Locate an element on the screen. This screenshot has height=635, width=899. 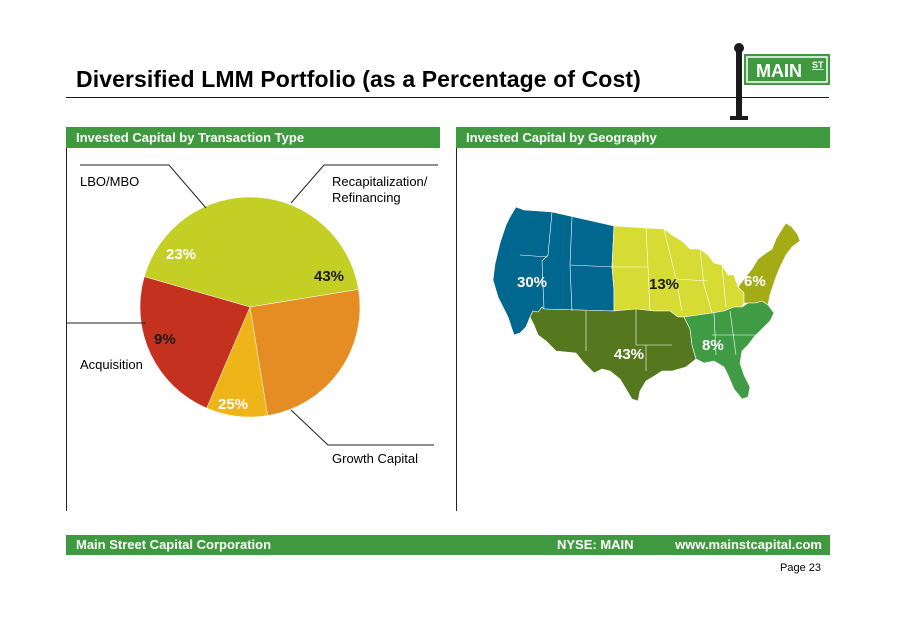
southeast-region is located at coordinates (729, 350).